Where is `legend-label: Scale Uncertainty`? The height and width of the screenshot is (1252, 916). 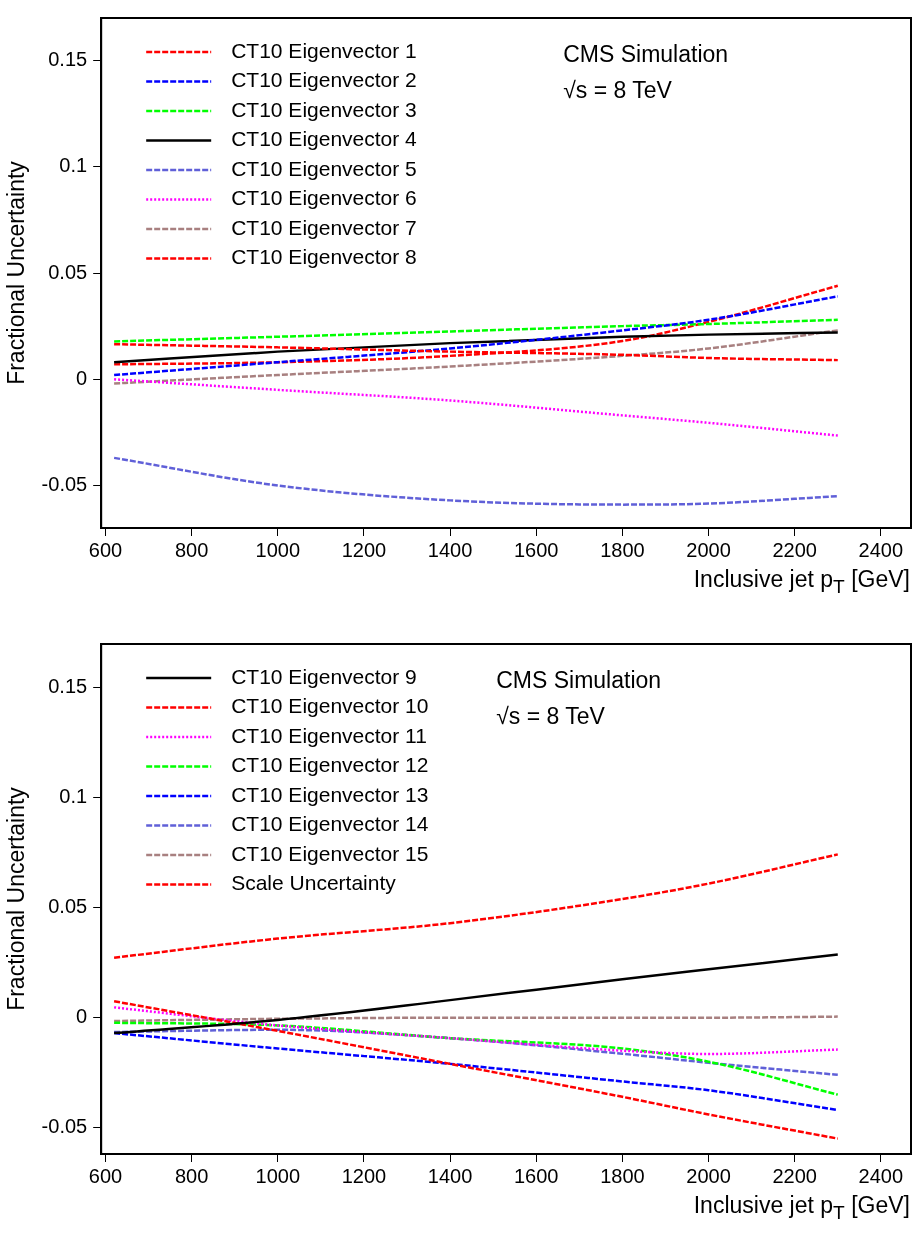
legend-label: Scale Uncertainty is located at coordinates (314, 883).